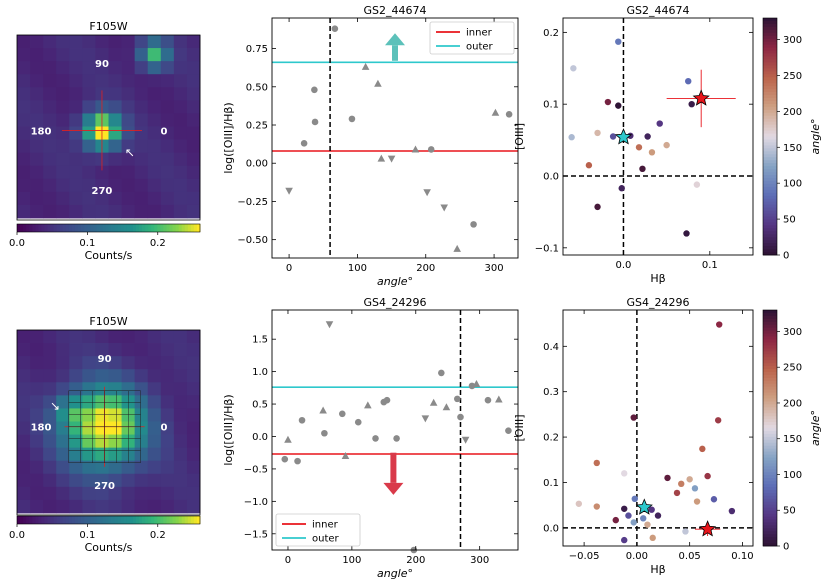 The height and width of the screenshot is (580, 830). What do you see at coordinates (256, 502) in the screenshot?
I see `y-tick-label: −1.0` at bounding box center [256, 502].